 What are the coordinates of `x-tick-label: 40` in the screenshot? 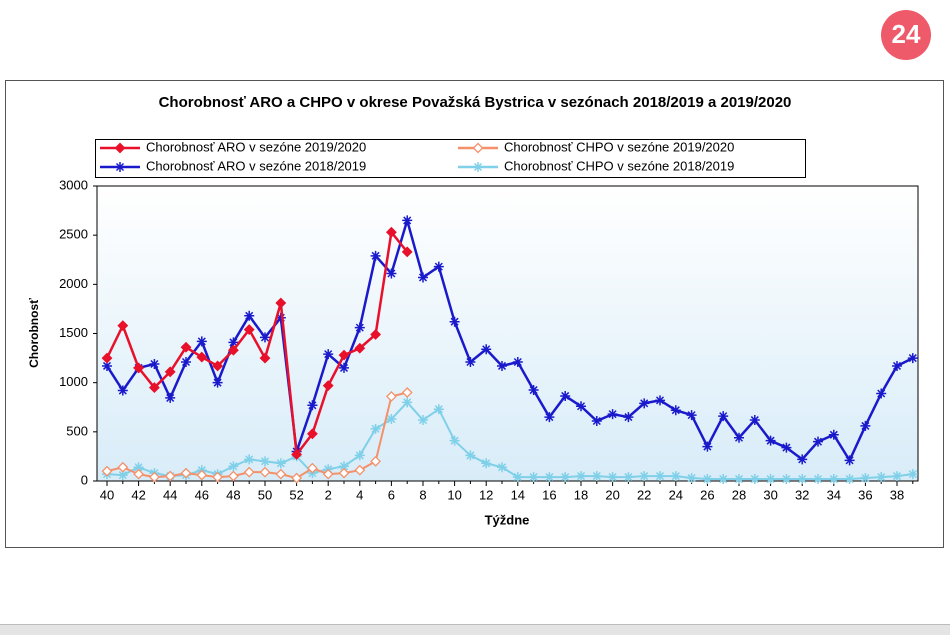 It's located at (107, 494).